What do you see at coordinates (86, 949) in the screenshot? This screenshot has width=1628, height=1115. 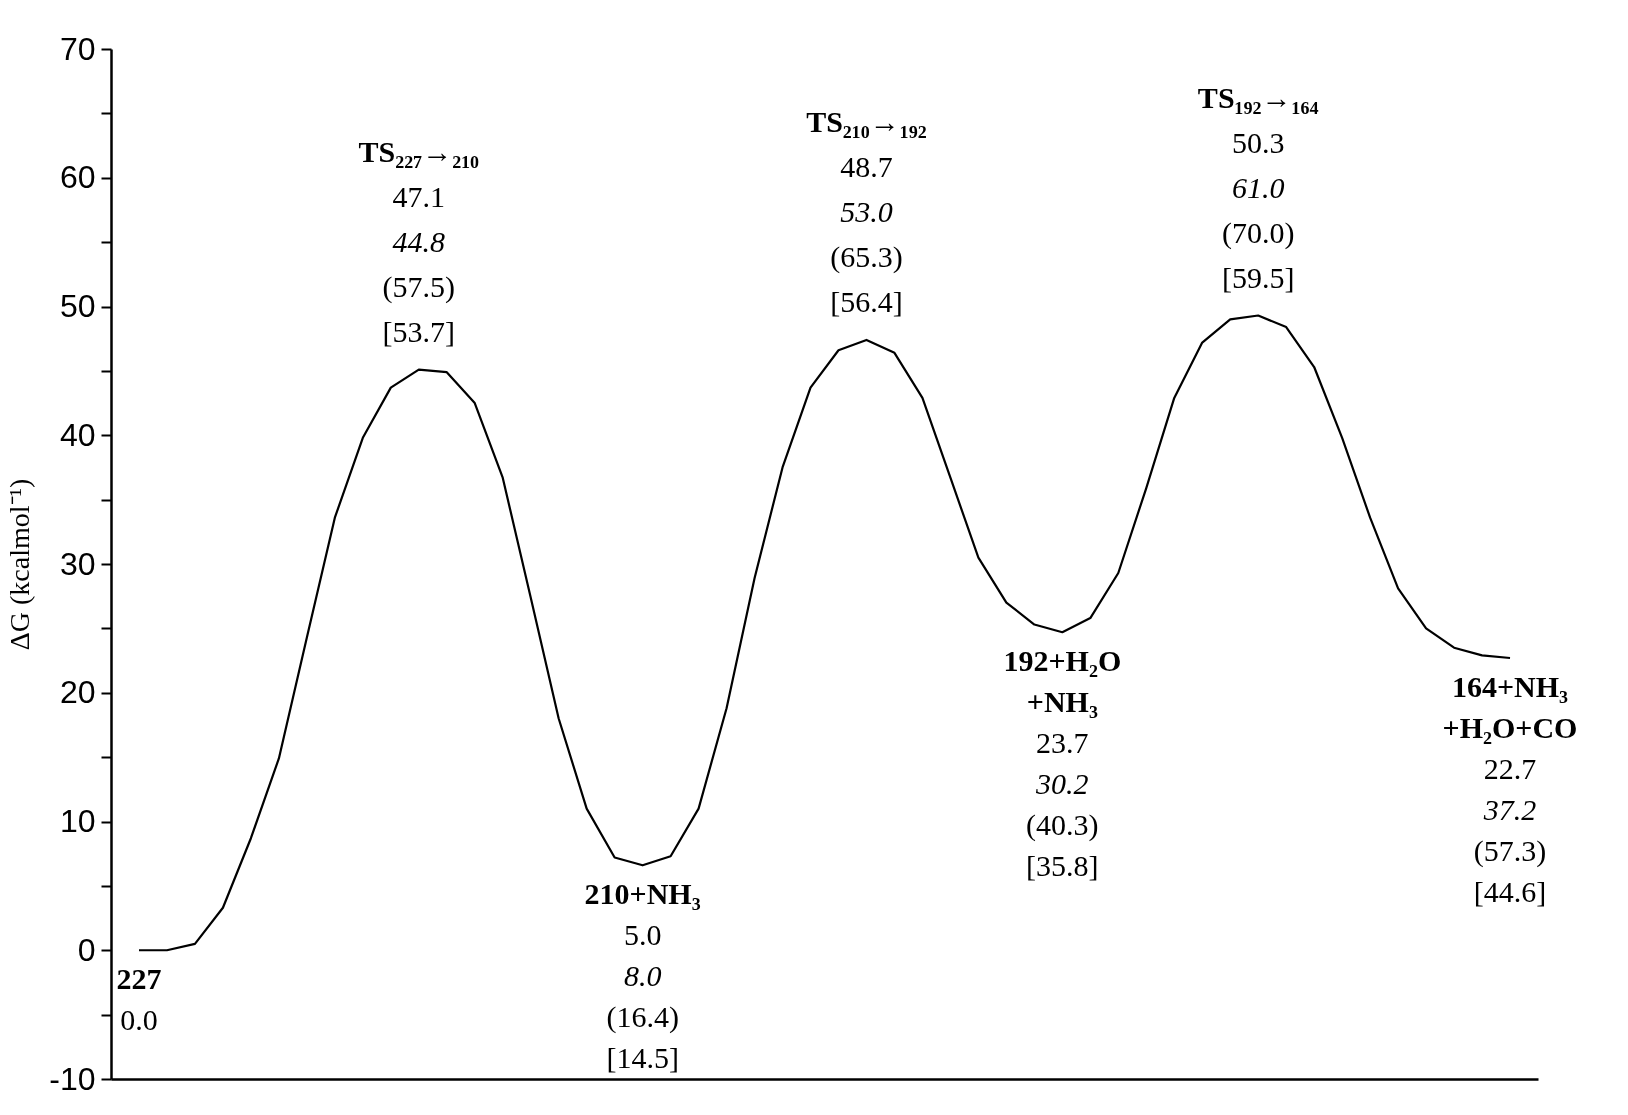 I see `y-tick-label: 0` at bounding box center [86, 949].